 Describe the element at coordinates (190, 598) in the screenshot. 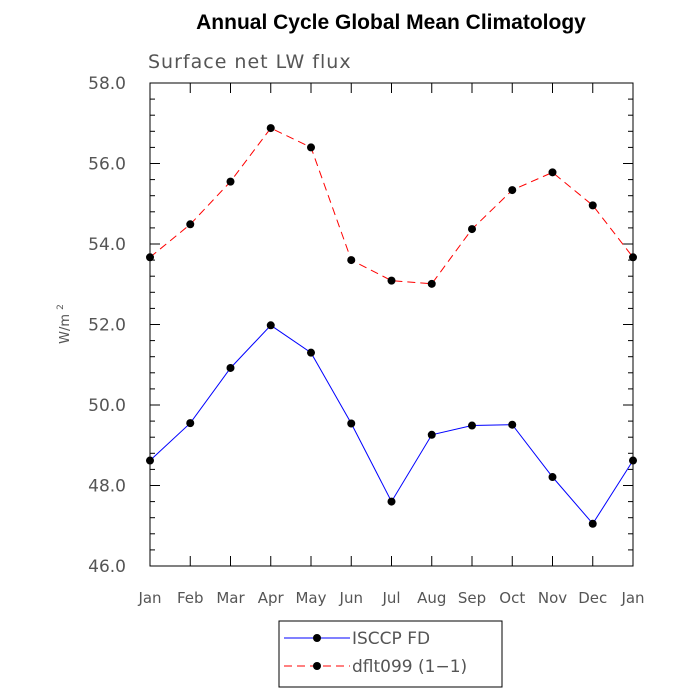

I see `x-tick-label: Feb` at that location.